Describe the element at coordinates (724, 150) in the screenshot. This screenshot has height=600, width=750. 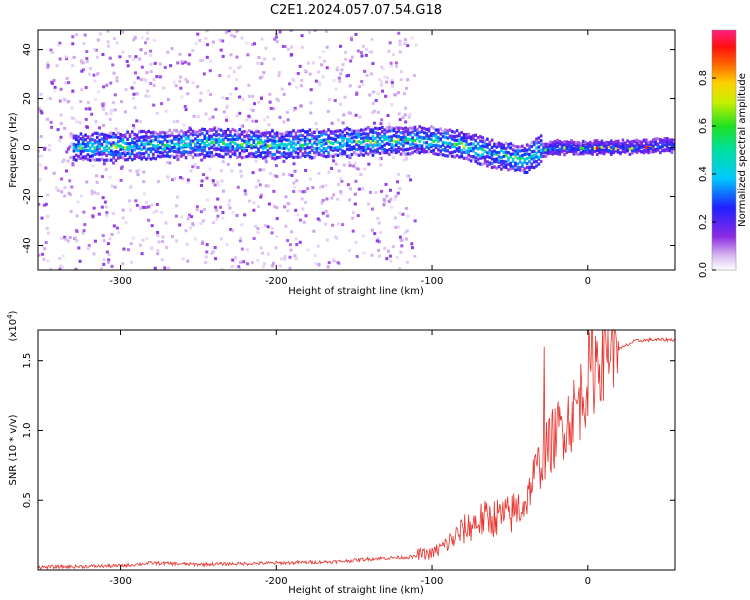
I see `colorbar-frame` at that location.